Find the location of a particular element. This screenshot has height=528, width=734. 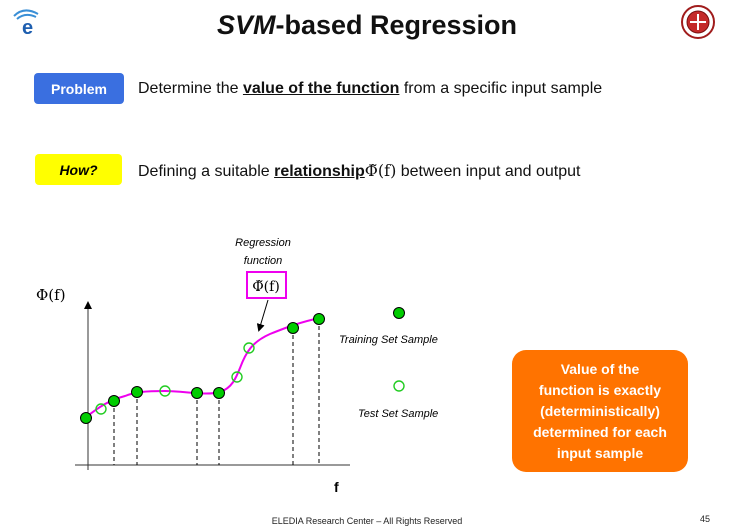

sample-drop-lines is located at coordinates (216, 392).